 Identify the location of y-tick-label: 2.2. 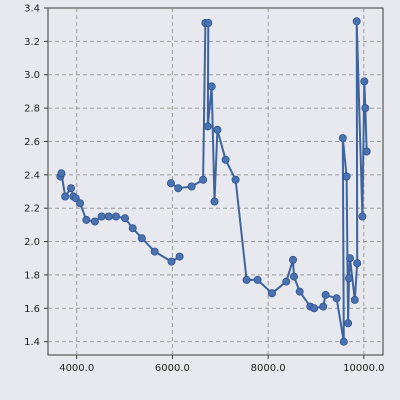
(32, 209).